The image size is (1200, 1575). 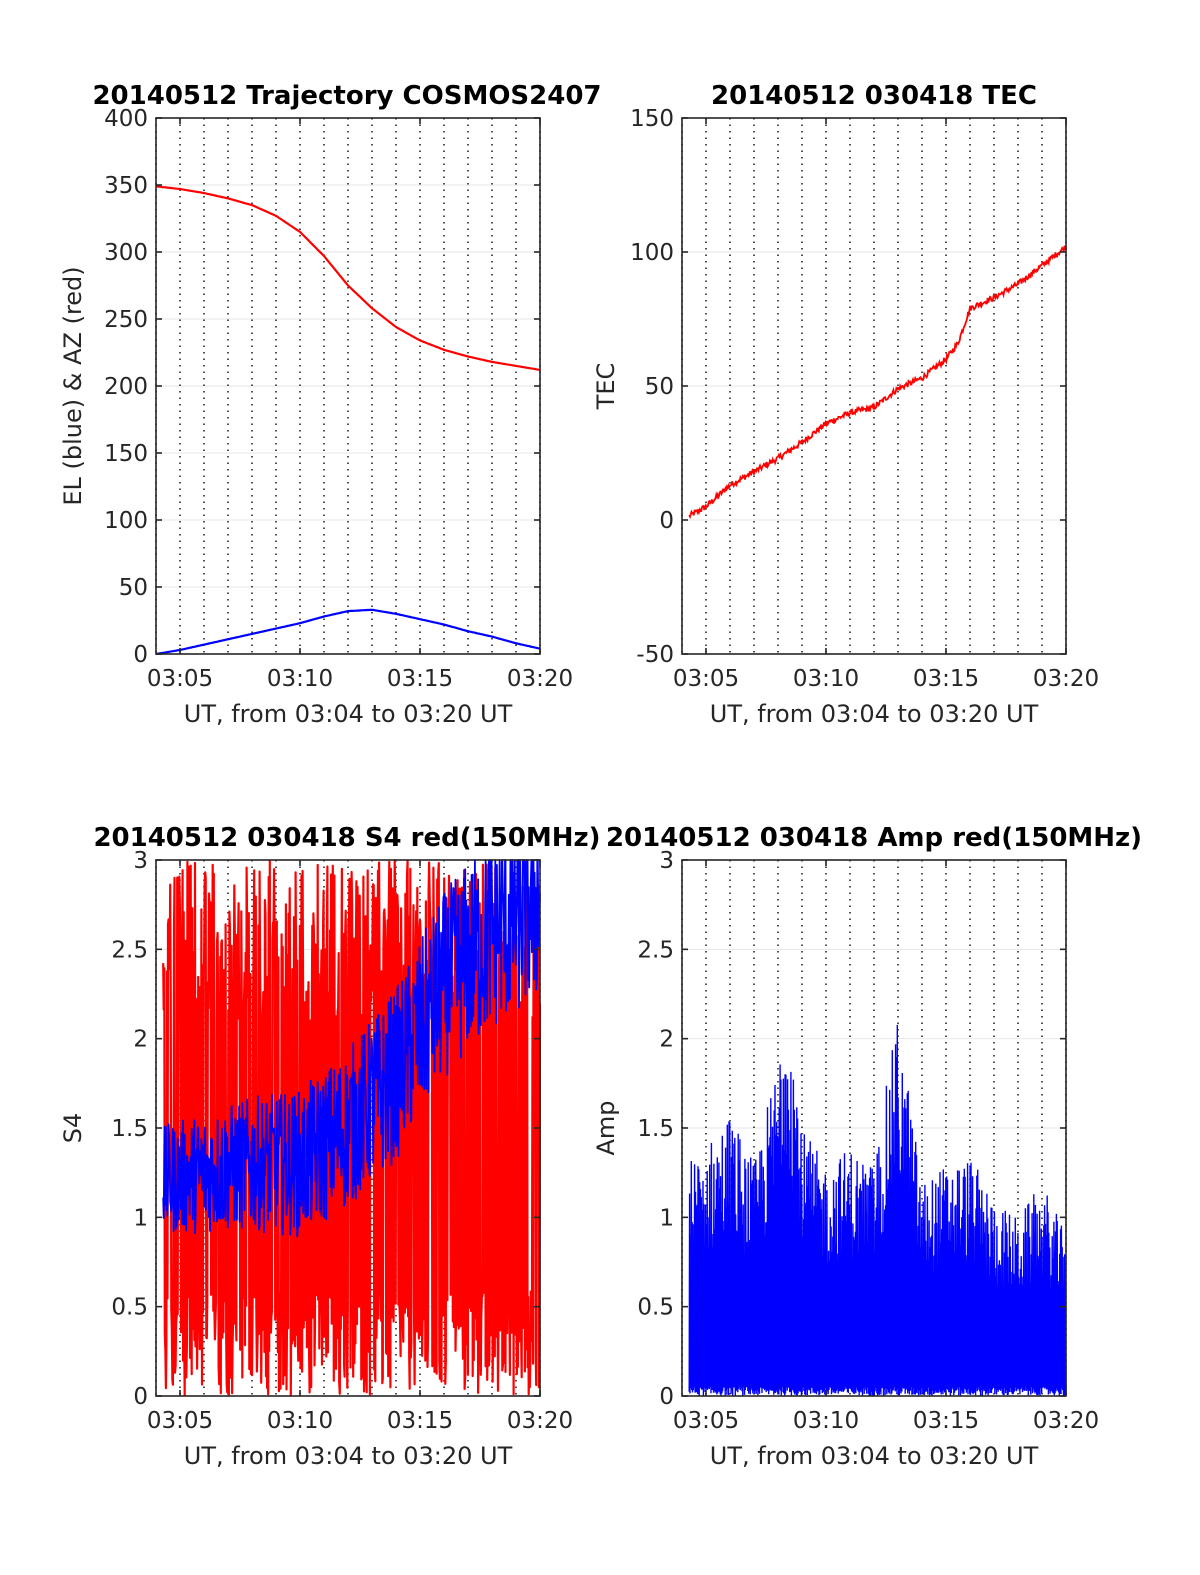 What do you see at coordinates (874, 96) in the screenshot?
I see `chart-title: 20140512 030418 TEC` at bounding box center [874, 96].